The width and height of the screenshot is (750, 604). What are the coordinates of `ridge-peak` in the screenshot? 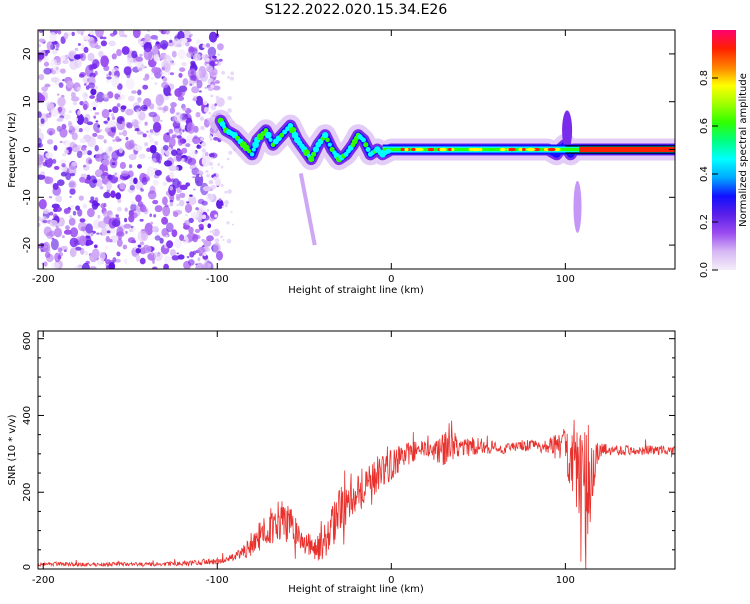 It's located at (329, 144).